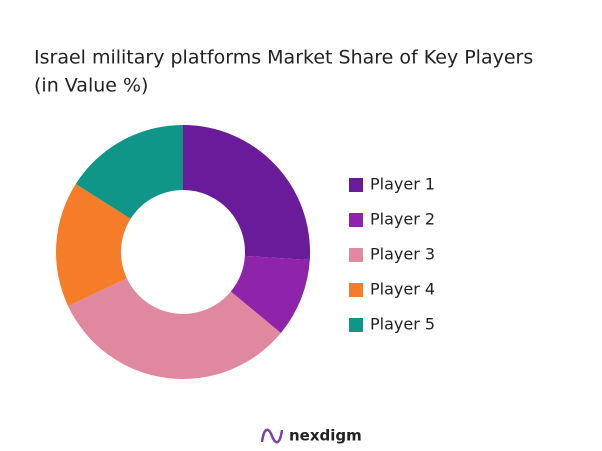 Image resolution: width=602 pixels, height=451 pixels. I want to click on legend-label: Player 4, so click(402, 289).